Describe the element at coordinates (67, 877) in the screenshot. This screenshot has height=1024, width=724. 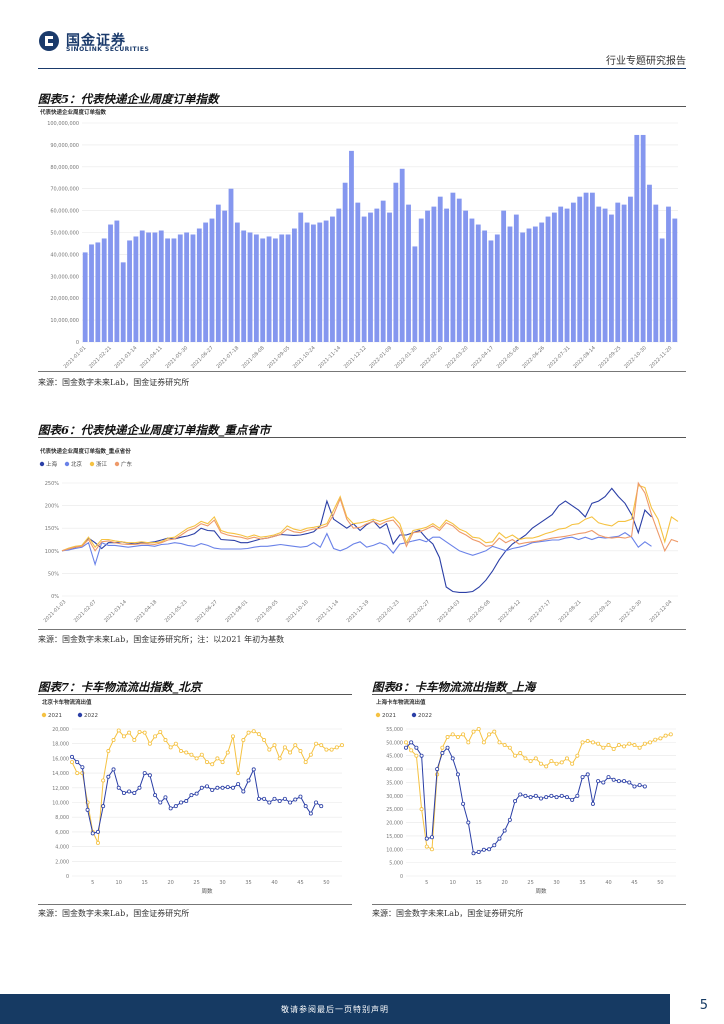
I see `y-tick-label: 0` at that location.